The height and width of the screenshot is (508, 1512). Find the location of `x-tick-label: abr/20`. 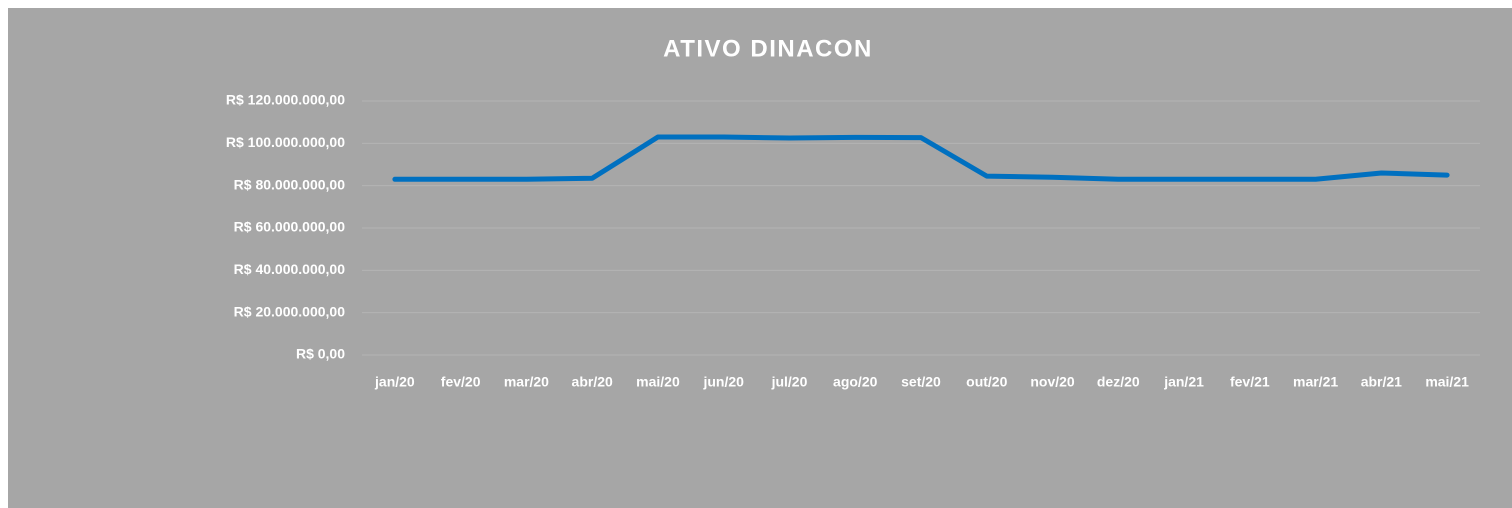

x-tick-label: abr/20 is located at coordinates (592, 382).